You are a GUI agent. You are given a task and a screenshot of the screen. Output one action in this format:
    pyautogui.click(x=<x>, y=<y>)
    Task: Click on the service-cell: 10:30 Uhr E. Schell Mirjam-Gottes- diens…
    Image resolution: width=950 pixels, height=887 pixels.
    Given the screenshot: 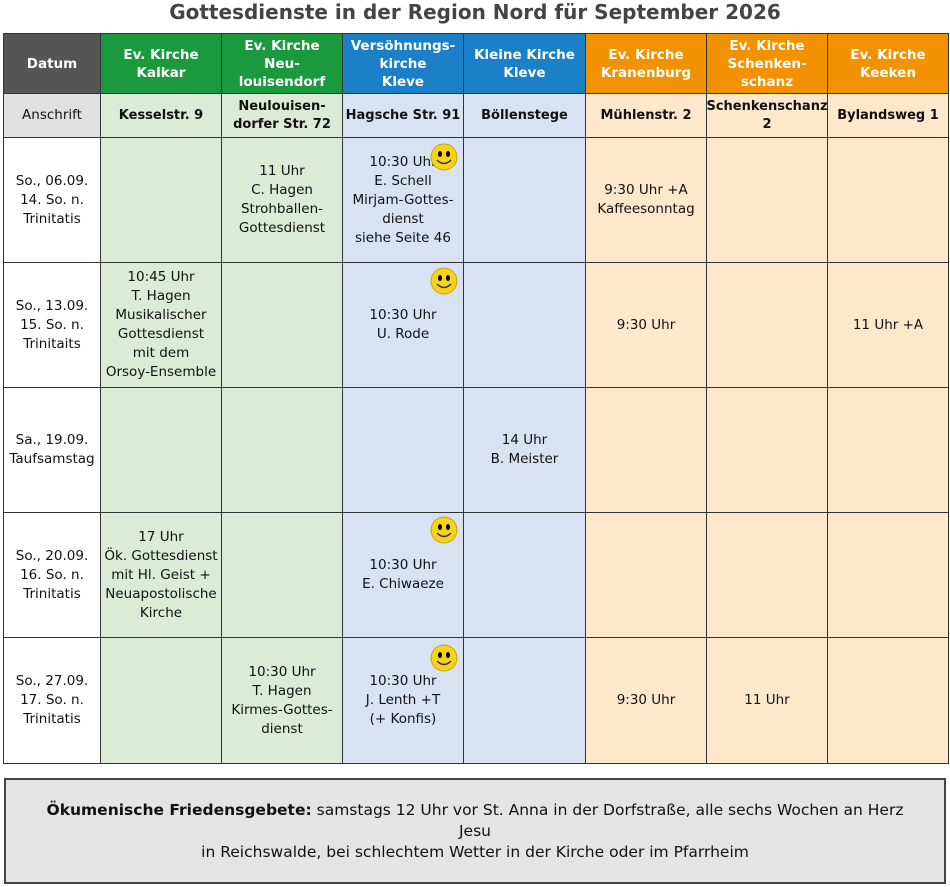 What is the action you would take?
    pyautogui.click(x=403, y=200)
    